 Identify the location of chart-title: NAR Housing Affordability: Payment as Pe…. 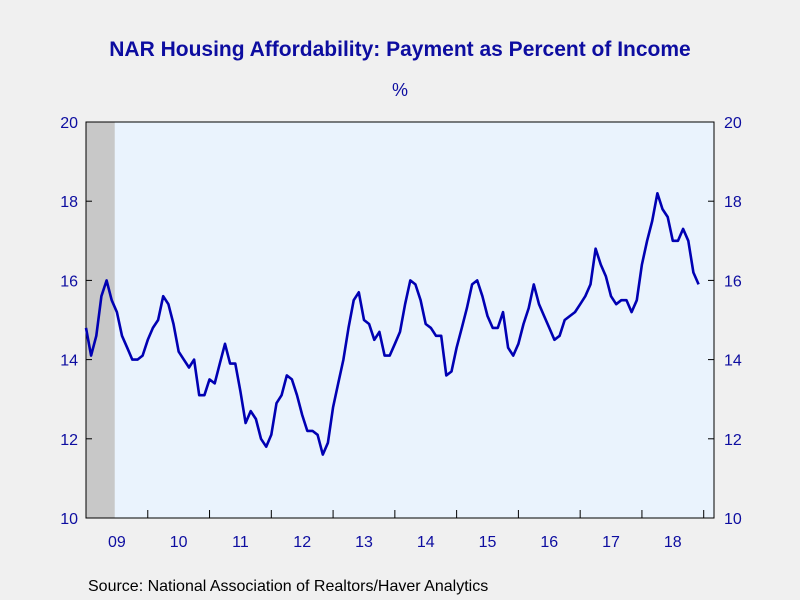
(400, 49).